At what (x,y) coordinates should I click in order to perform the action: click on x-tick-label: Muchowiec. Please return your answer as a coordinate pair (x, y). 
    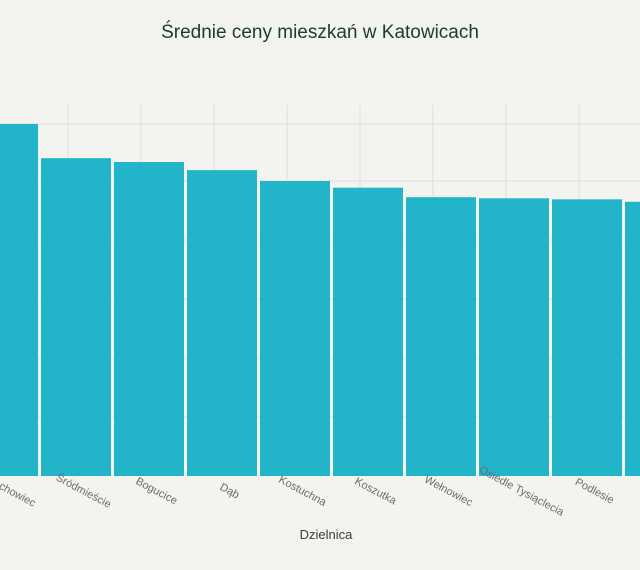
    Looking at the image, I should click on (19, 491).